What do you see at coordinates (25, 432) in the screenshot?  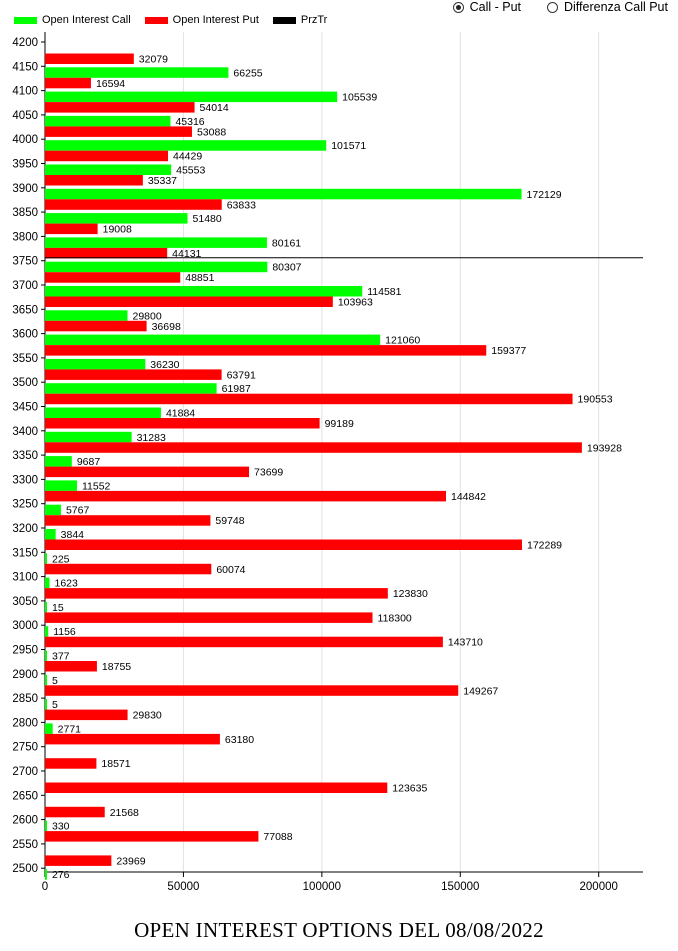 I see `y-tick-label: 3400` at bounding box center [25, 432].